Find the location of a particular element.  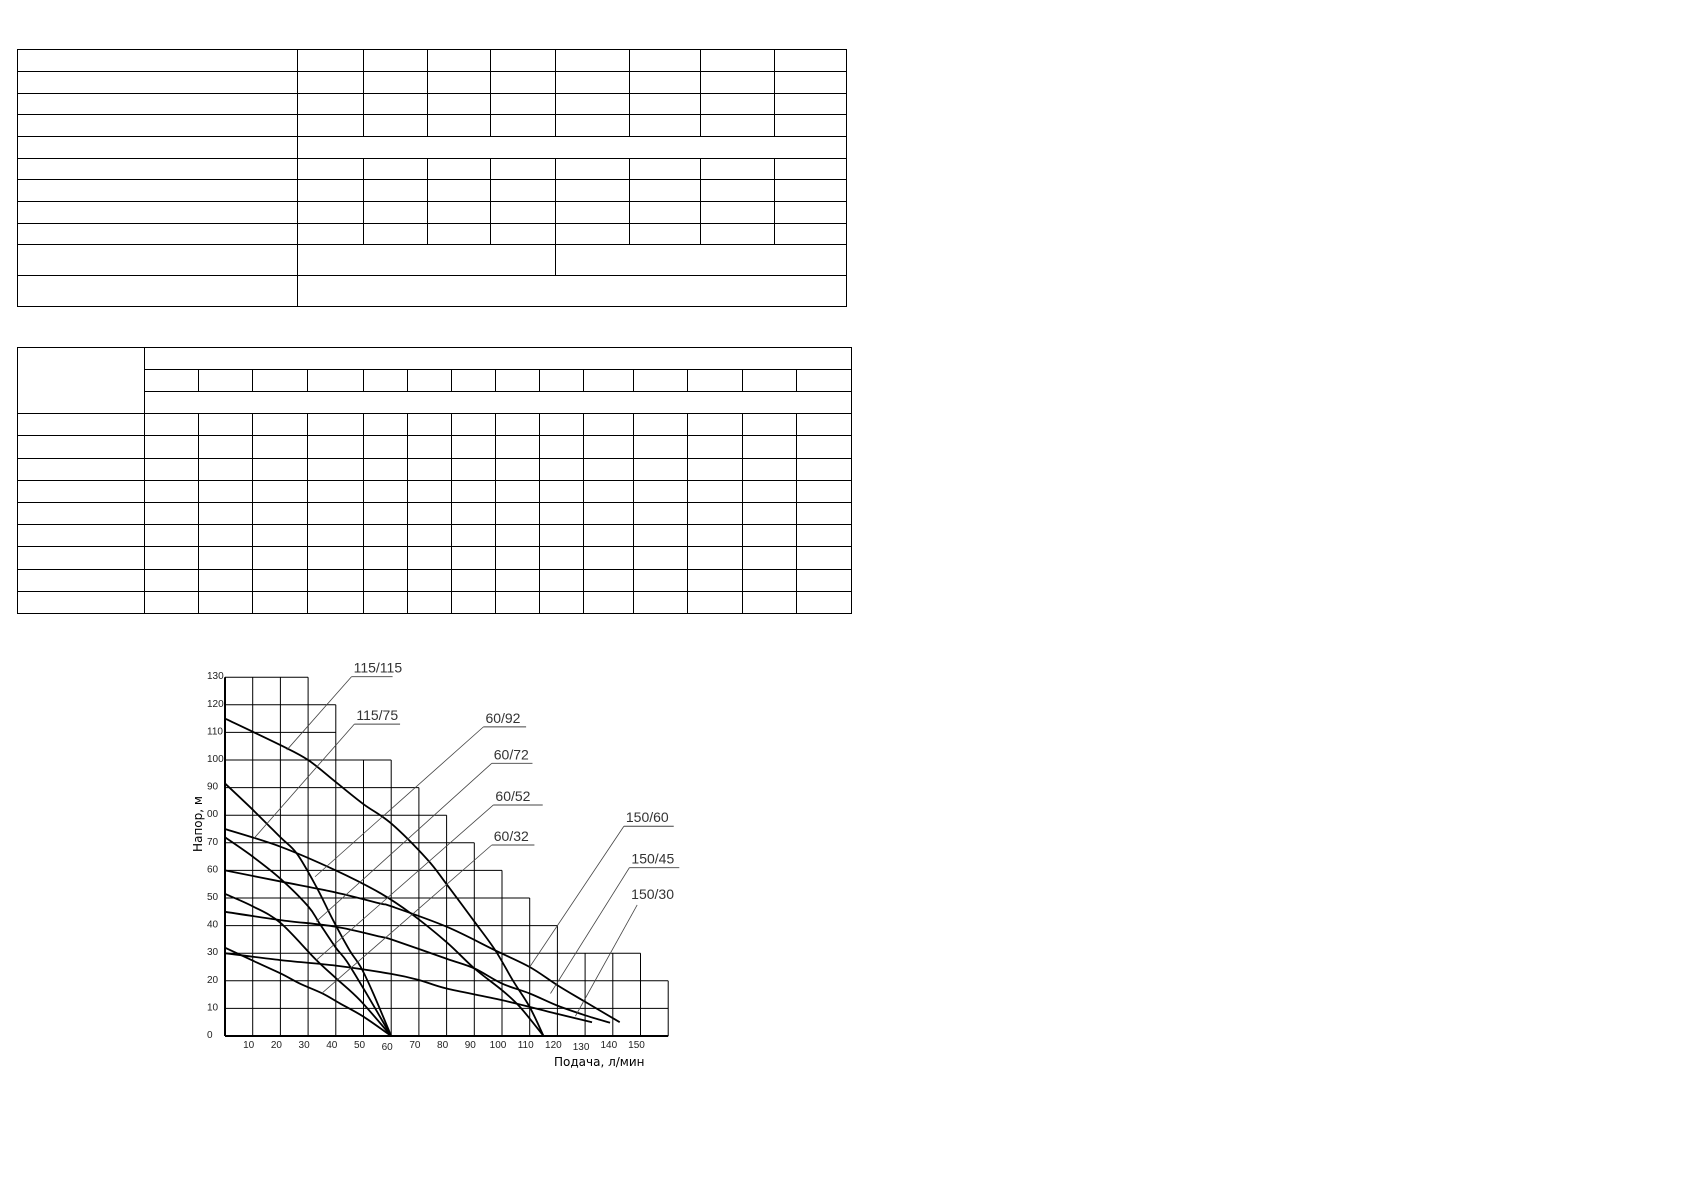

y-tick-label: 120 is located at coordinates (215, 704).